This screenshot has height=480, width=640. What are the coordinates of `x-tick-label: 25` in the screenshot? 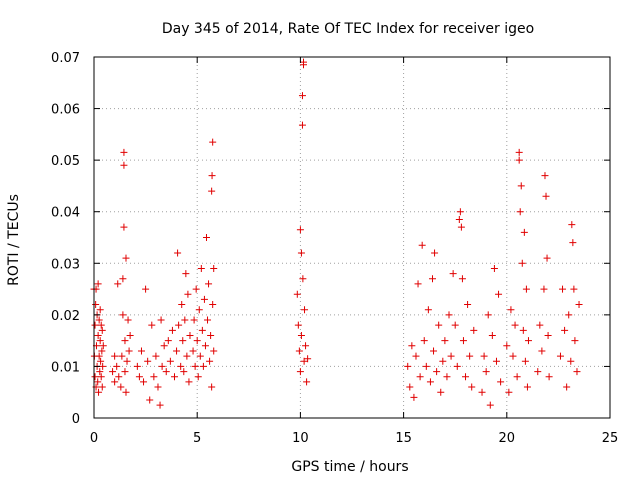 It's located at (610, 438).